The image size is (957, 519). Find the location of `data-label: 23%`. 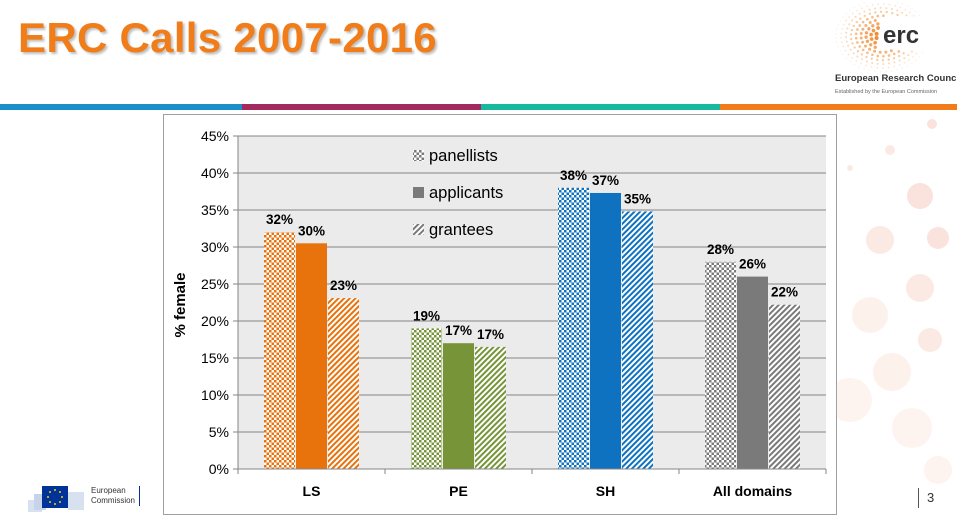

data-label: 23% is located at coordinates (343, 285).